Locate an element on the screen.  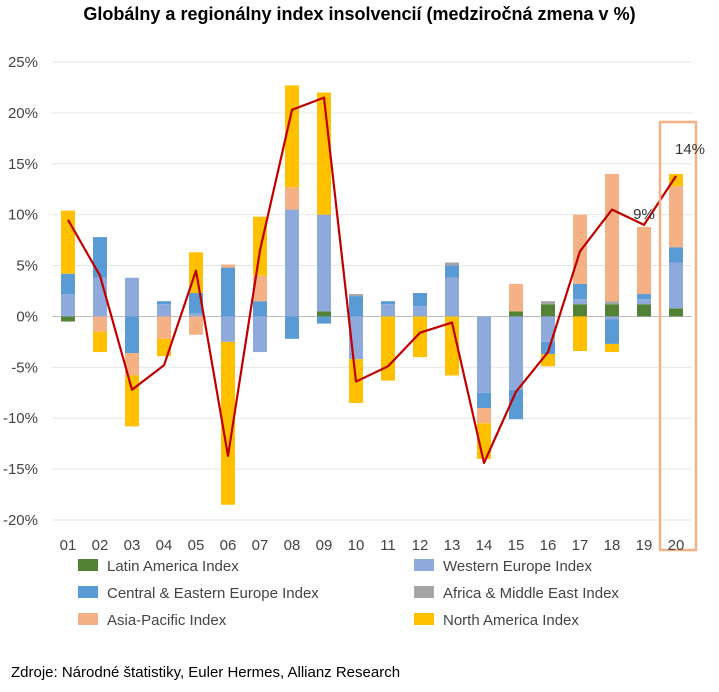
highlight is located at coordinates (678, 336).